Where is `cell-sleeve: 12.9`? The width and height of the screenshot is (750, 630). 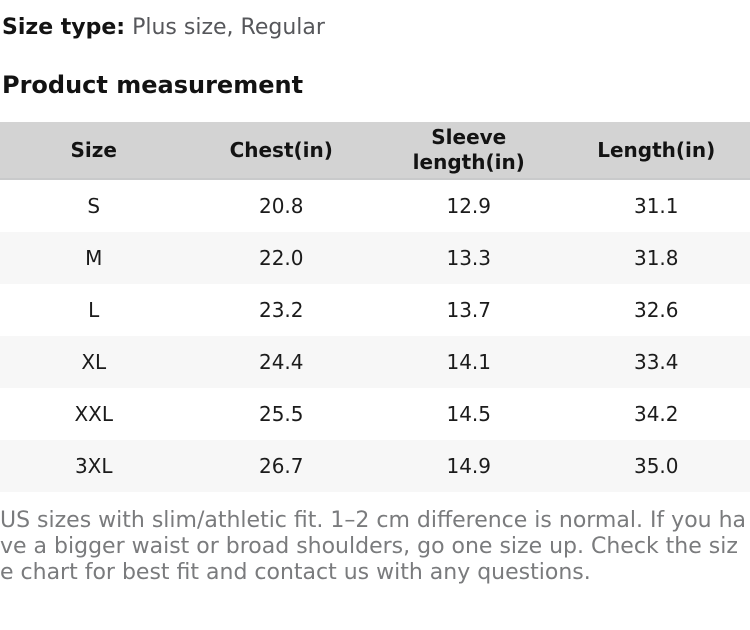
cell-sleeve: 12.9 is located at coordinates (469, 206).